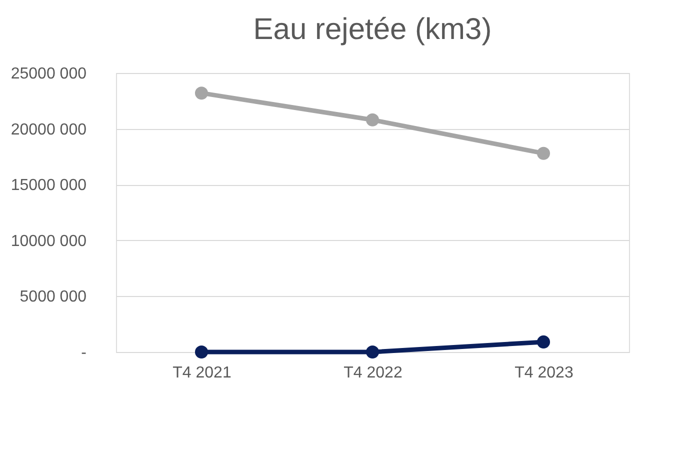 This screenshot has width=689, height=455. Describe the element at coordinates (372, 29) in the screenshot. I see `chart-title: Eau rejetée (km3)` at that location.